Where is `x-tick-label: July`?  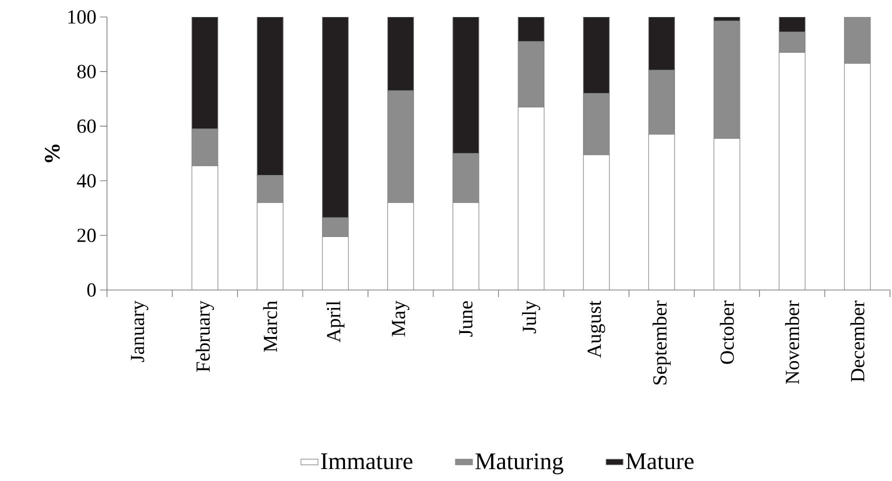 x-tick-label: July is located at coordinates (531, 317).